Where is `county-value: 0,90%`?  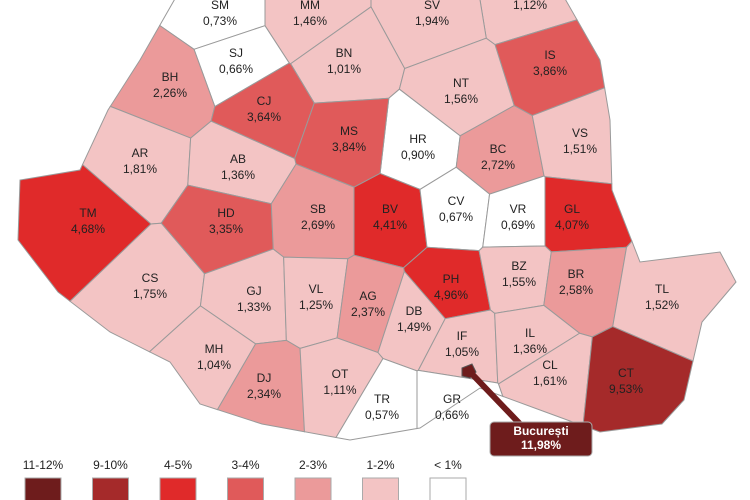 county-value: 0,90% is located at coordinates (418, 155).